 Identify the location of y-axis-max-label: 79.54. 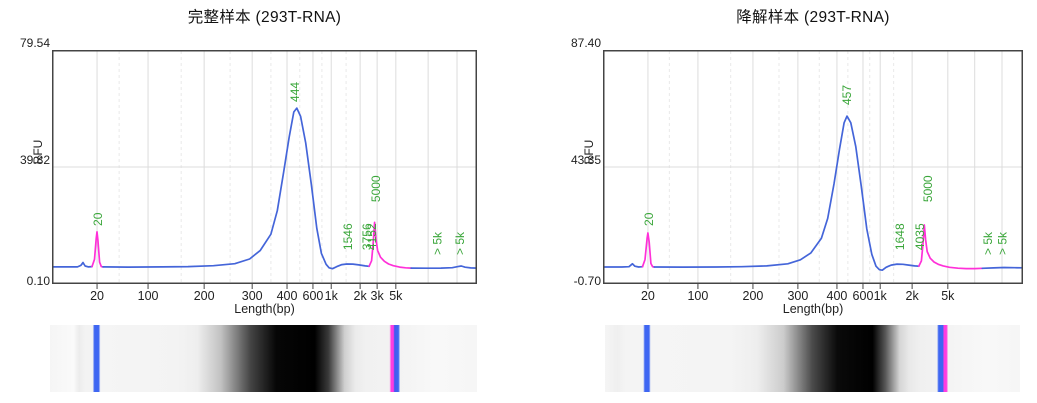
(34, 43).